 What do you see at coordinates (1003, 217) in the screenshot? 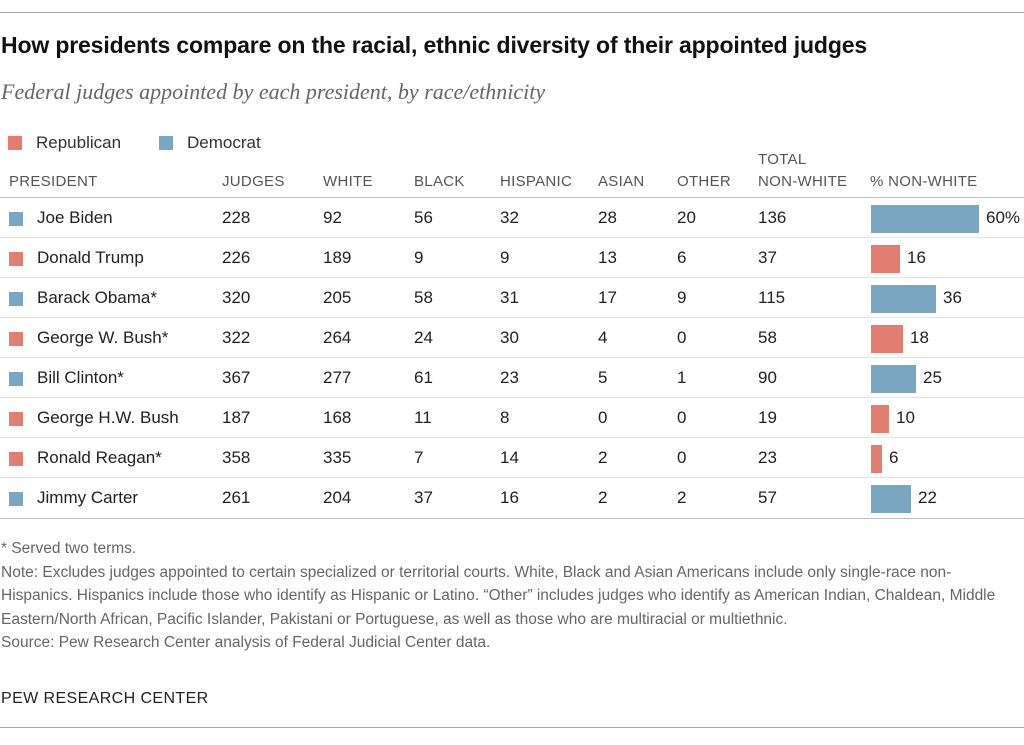
I see `bar-label-pct: 60%` at bounding box center [1003, 217].